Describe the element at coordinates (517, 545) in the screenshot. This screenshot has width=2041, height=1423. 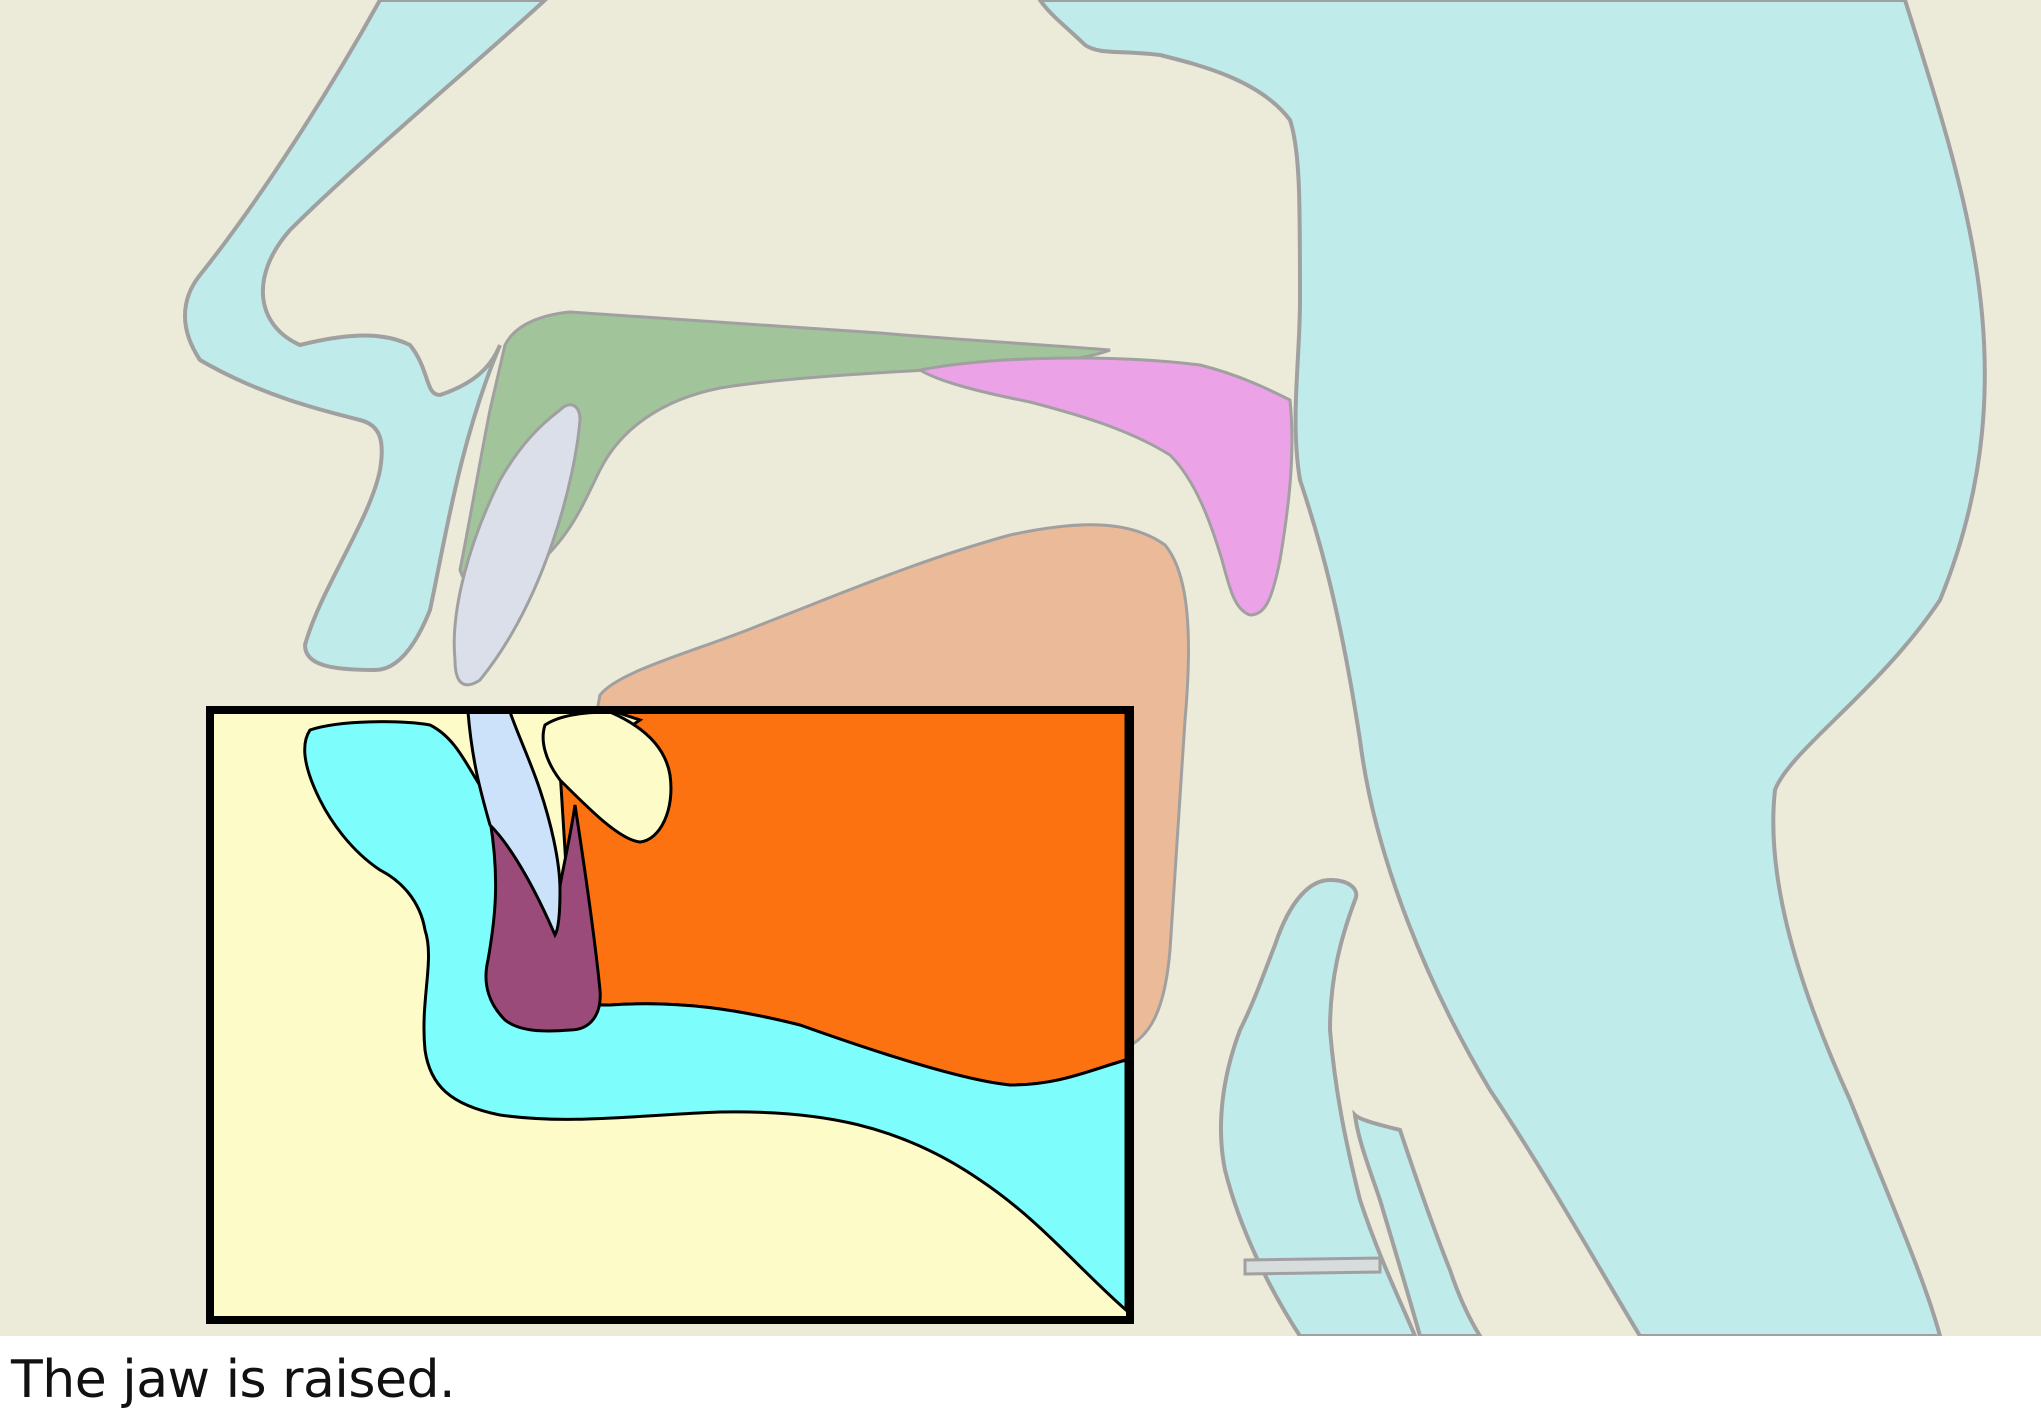
I see `upper-incisor` at that location.